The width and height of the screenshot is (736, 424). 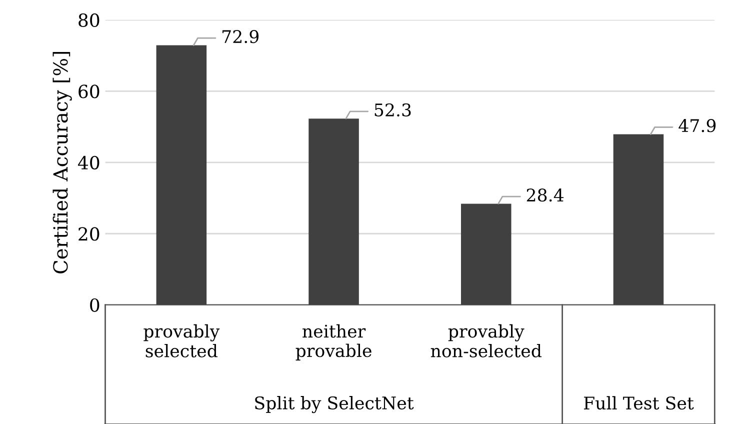 I want to click on y-tick-label: 0, so click(x=95, y=305).